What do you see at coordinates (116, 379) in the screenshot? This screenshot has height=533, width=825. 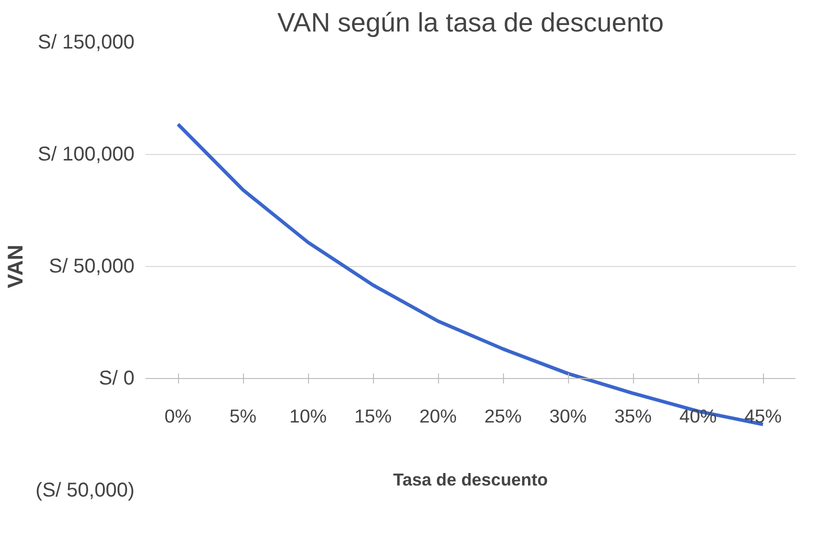 I see `y-tick-label: S/ 0` at bounding box center [116, 379].